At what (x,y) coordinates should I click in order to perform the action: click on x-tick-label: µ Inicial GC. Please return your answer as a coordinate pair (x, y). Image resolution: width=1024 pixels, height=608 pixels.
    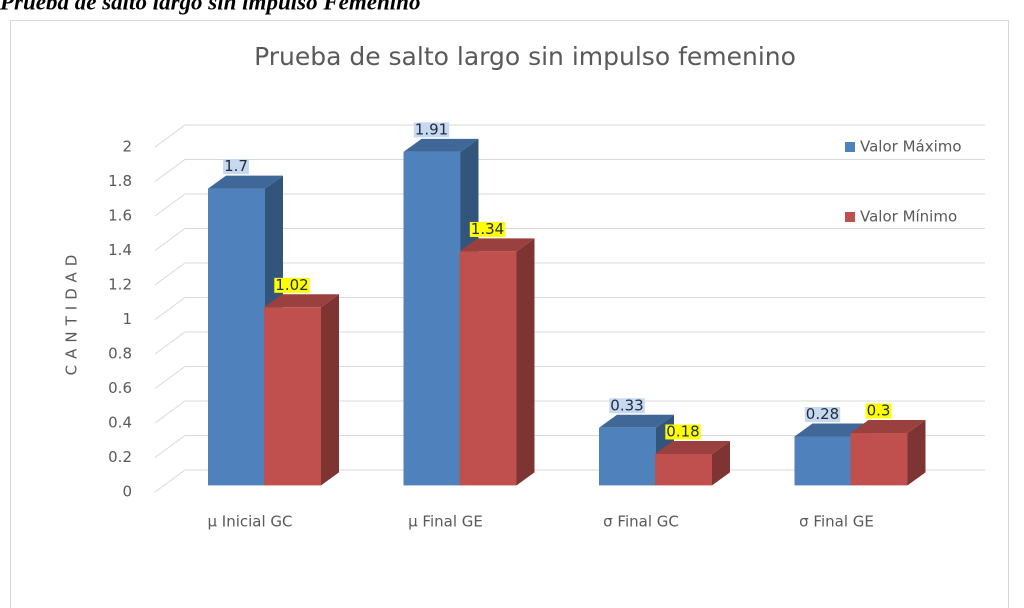
    Looking at the image, I should click on (249, 522).